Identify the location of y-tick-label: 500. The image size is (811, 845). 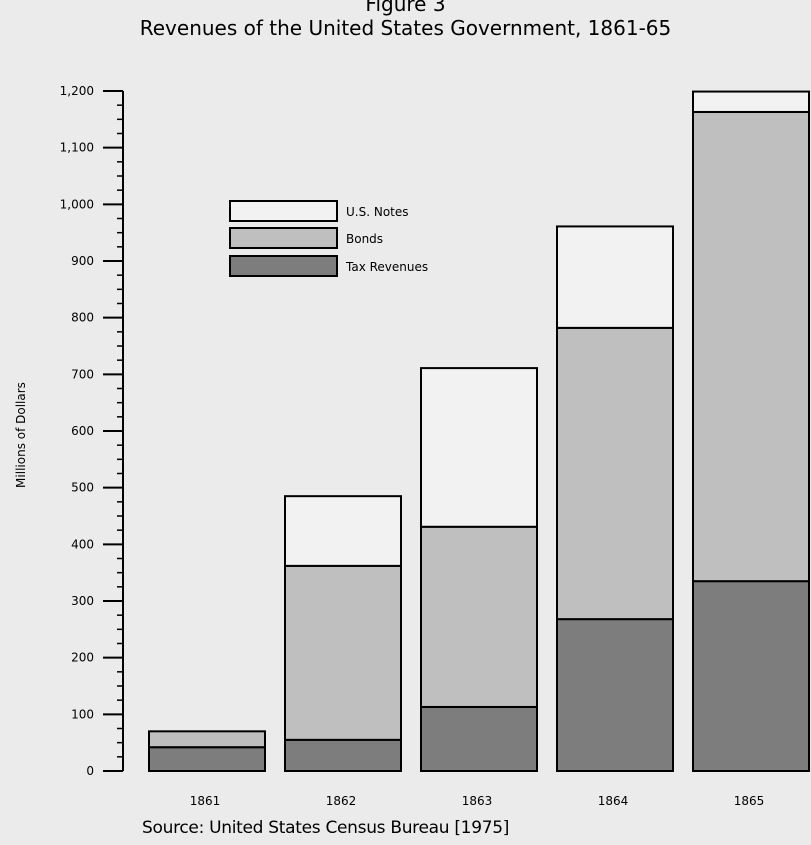
(82, 488).